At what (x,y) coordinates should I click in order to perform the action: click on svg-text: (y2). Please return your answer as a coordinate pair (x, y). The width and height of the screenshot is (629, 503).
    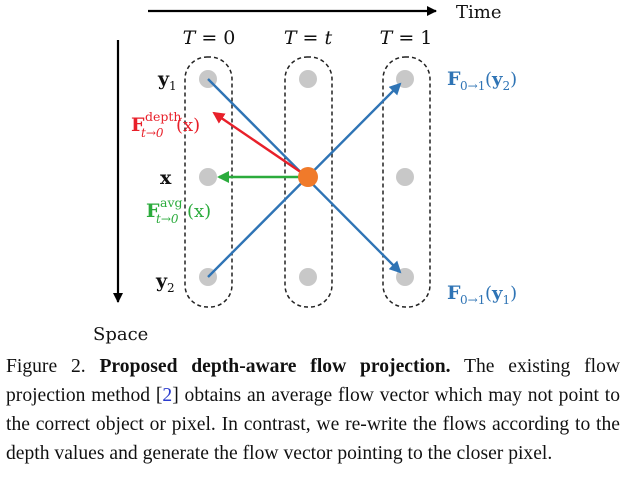
    Looking at the image, I should click on (501, 81).